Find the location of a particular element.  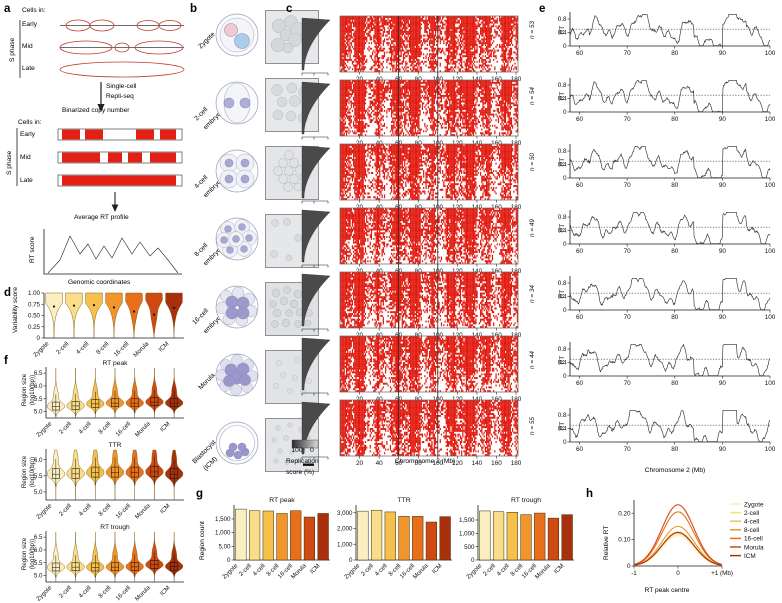

panel-c-label: c is located at coordinates (289, 9).